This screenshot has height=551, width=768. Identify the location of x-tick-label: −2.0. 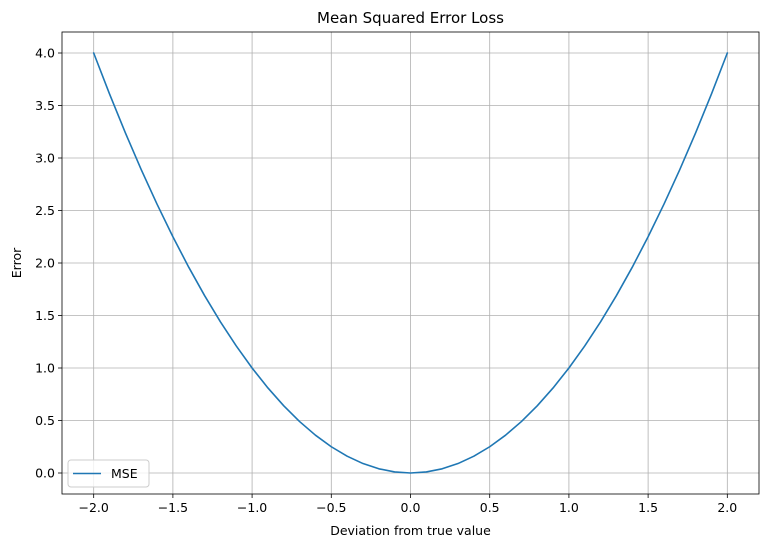
(94, 507).